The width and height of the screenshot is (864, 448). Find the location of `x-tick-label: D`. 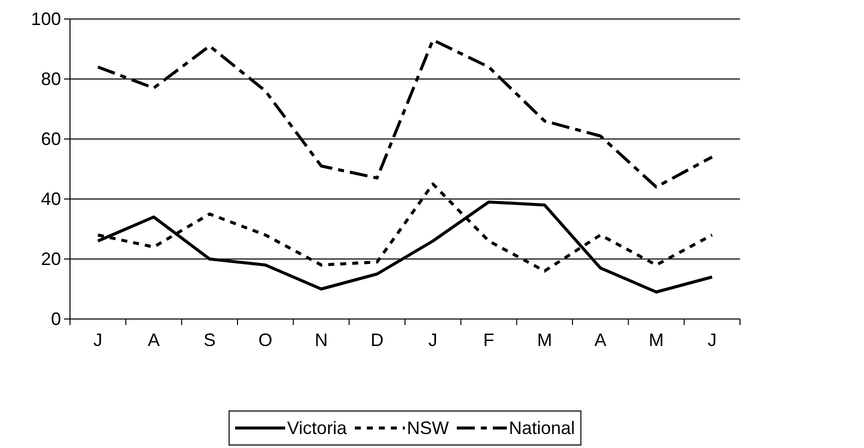

x-tick-label: D is located at coordinates (377, 340).